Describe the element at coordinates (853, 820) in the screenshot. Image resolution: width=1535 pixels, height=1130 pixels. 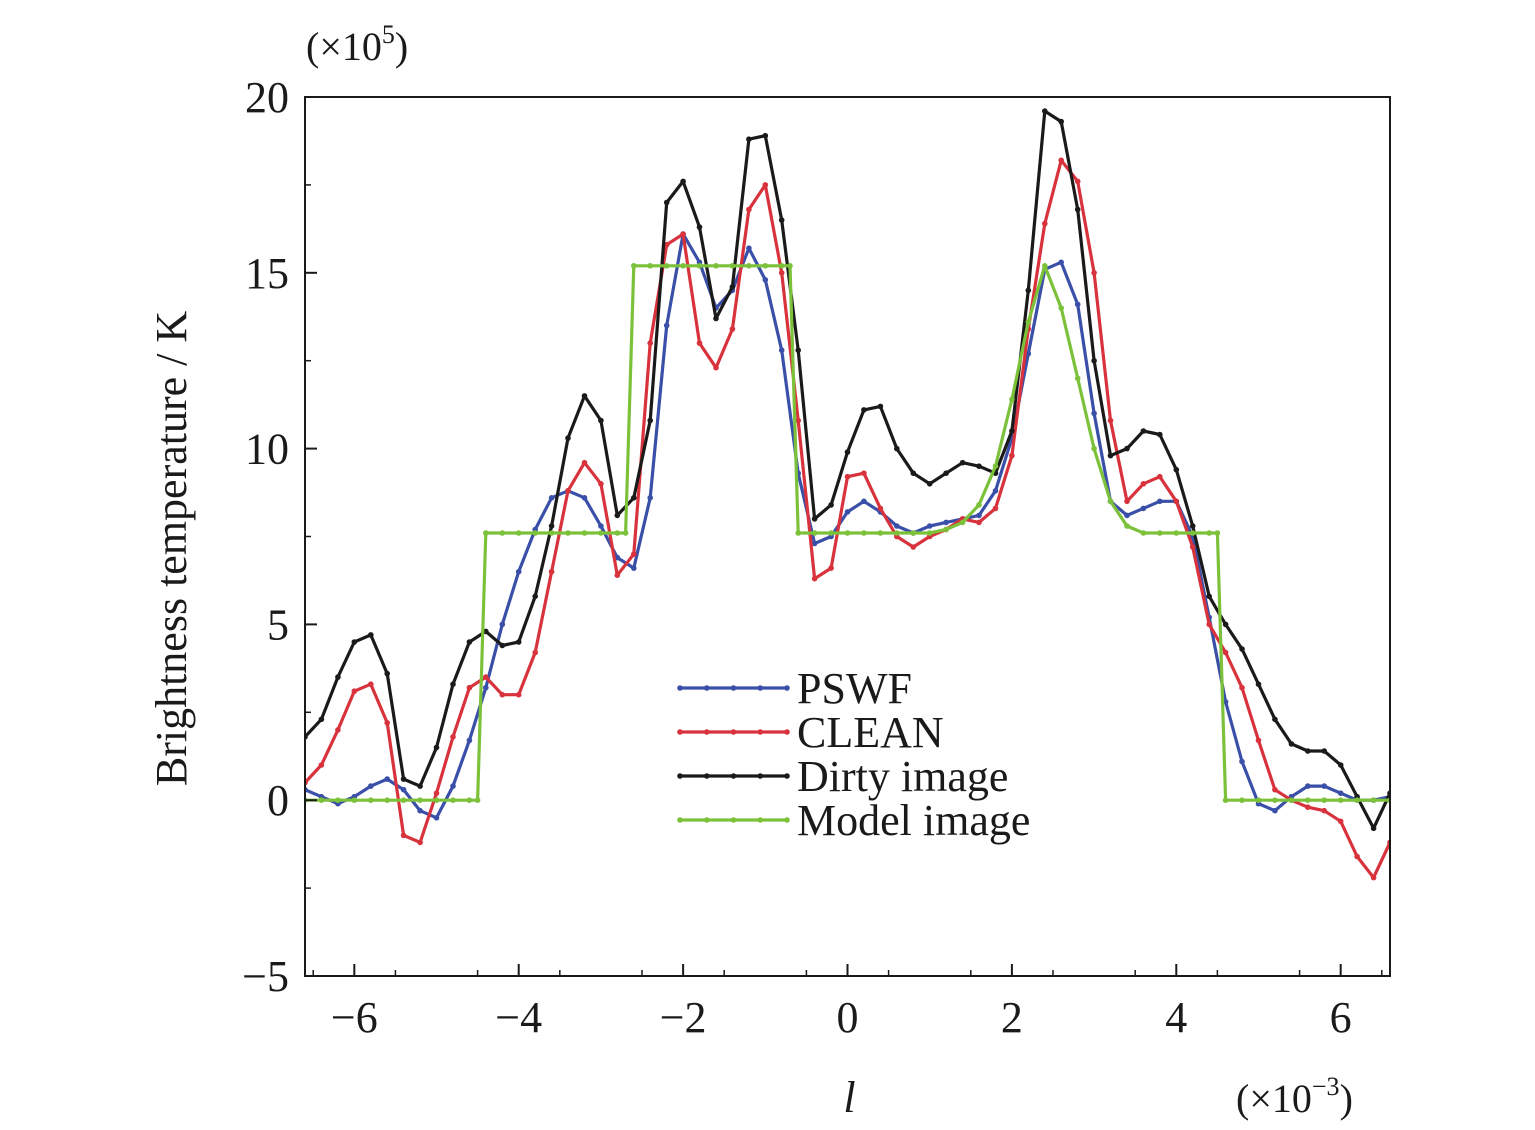
I see `legend-item-model-image: Model image` at that location.